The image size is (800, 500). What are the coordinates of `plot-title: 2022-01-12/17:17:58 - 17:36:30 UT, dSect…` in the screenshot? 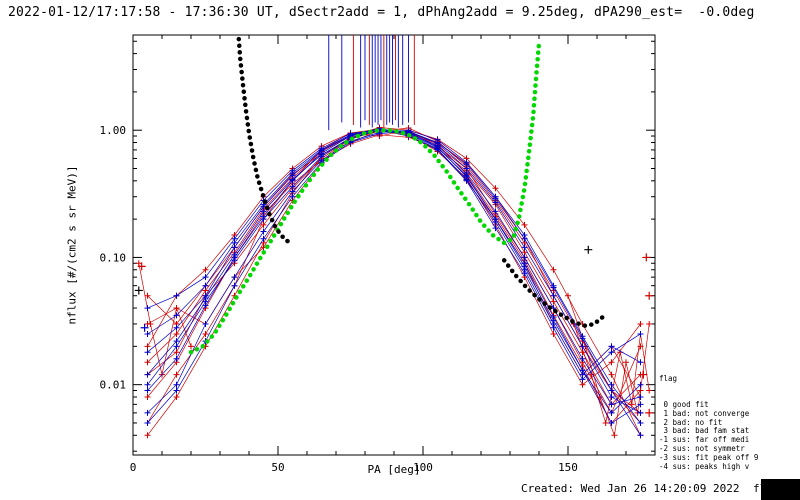 It's located at (381, 12).